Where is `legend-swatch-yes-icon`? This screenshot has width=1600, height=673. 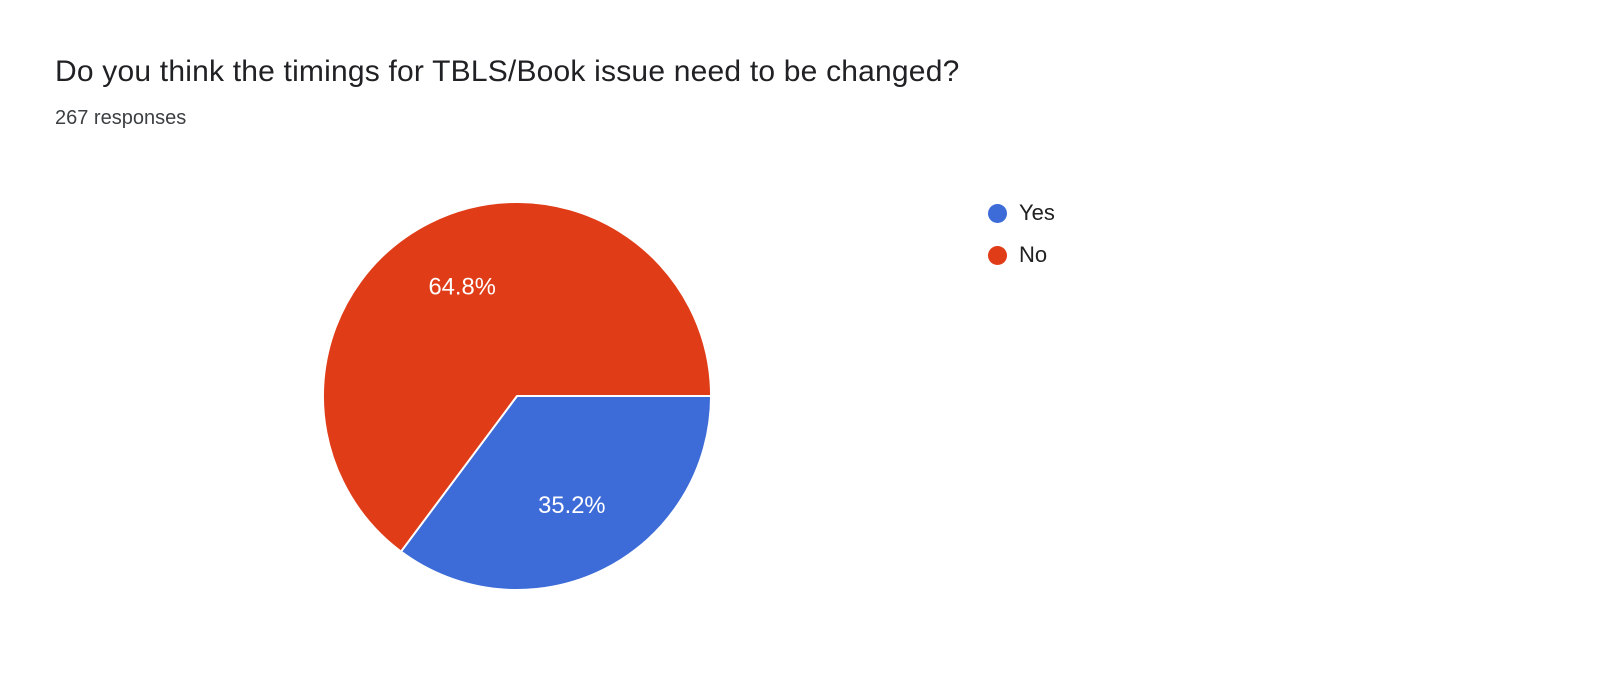
legend-swatch-yes-icon is located at coordinates (997, 213).